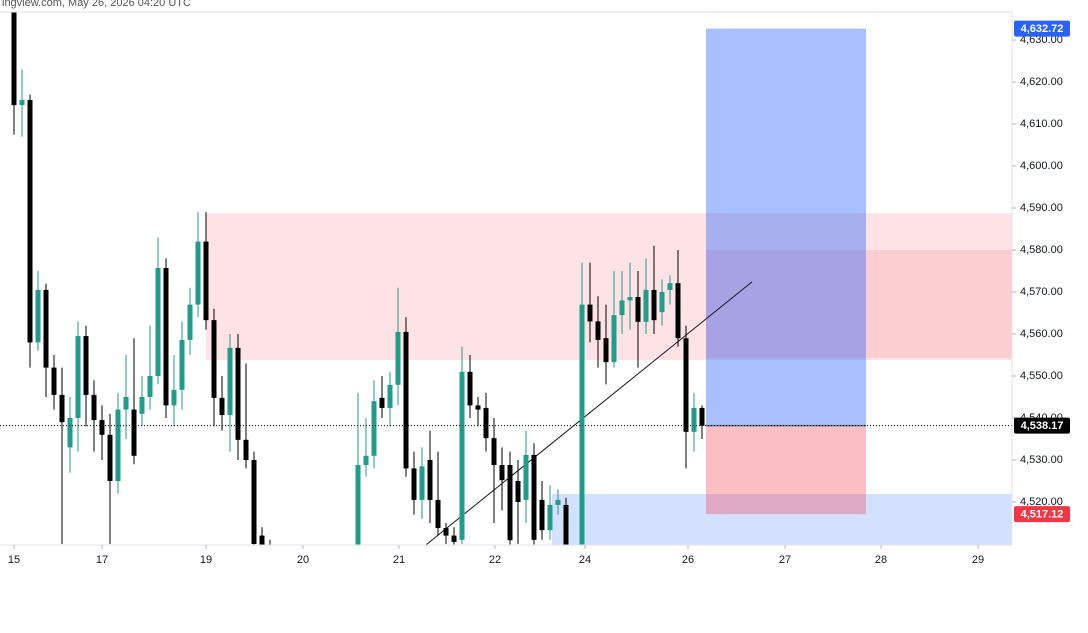 This screenshot has width=1088, height=633. I want to click on target-price-label: 4,632.72, so click(1042, 29).